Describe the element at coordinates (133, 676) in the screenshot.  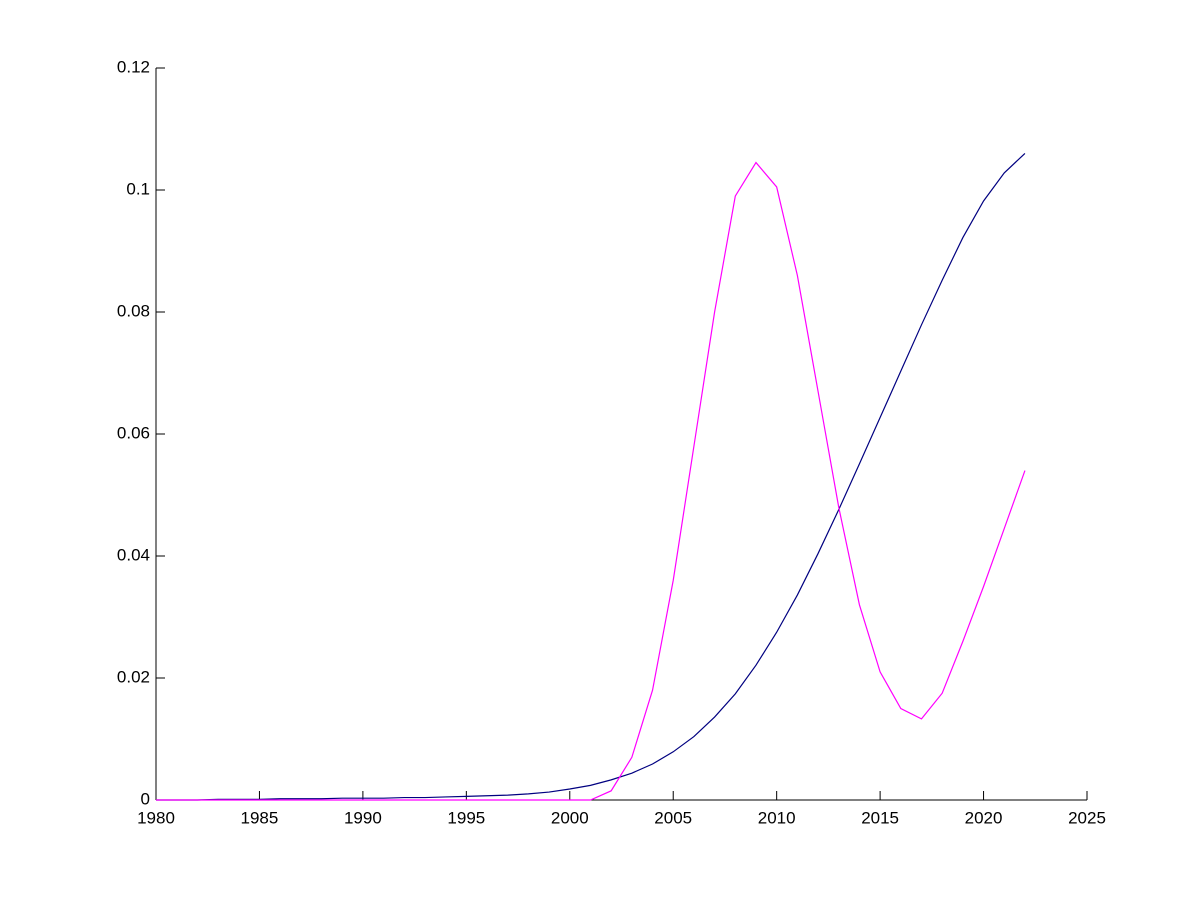
I see `y-tick-label: 0.02` at that location.